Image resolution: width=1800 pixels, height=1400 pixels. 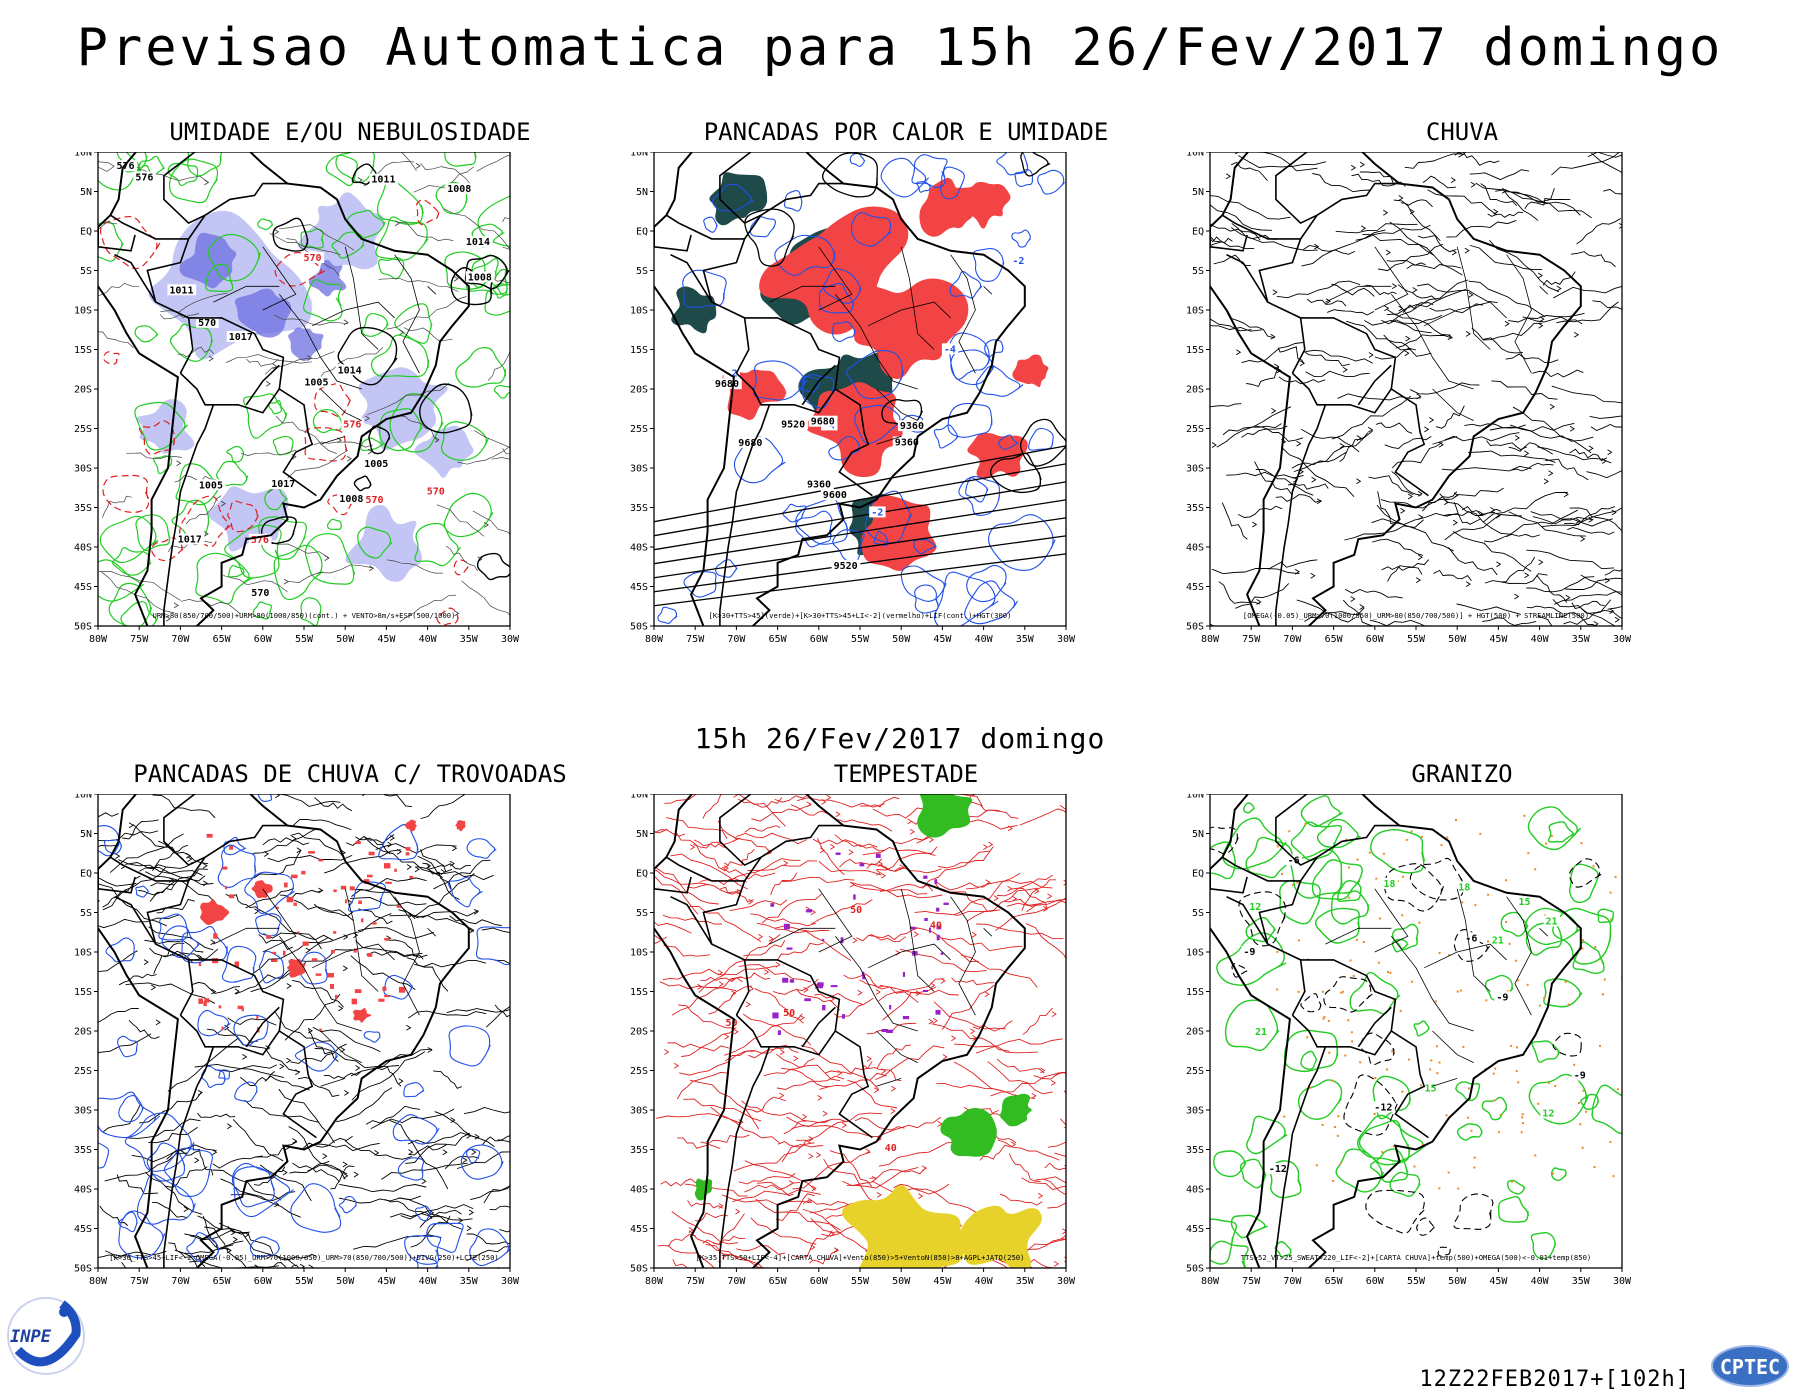 What do you see at coordinates (284, 389) in the screenshot?
I see `coastline` at bounding box center [284, 389].